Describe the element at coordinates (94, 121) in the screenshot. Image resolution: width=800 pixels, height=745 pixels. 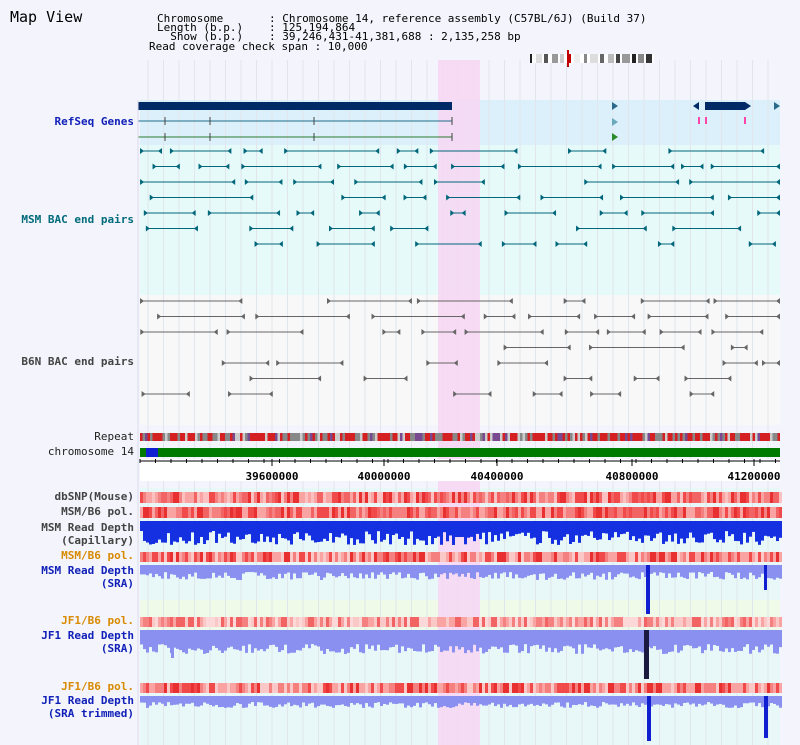
I see `track-label-refseq-genes: RefSeq Genes` at that location.